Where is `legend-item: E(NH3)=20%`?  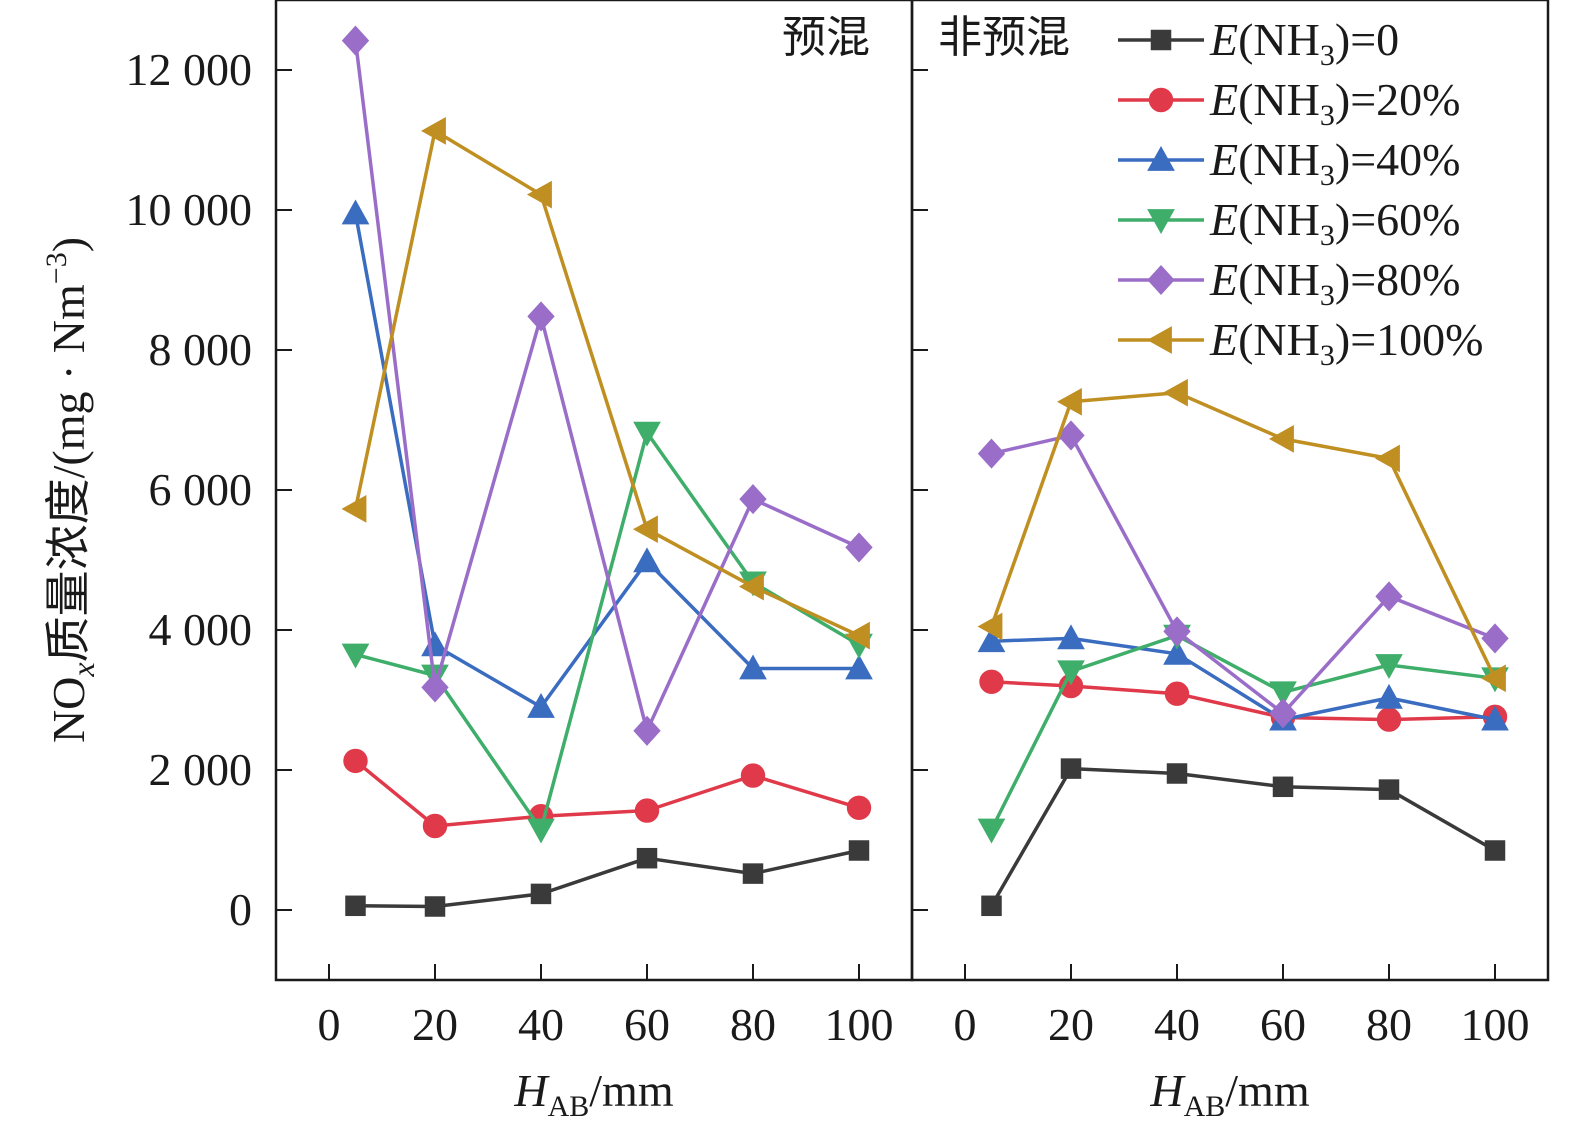 legend-item: E(NH3)=20% is located at coordinates (1289, 103).